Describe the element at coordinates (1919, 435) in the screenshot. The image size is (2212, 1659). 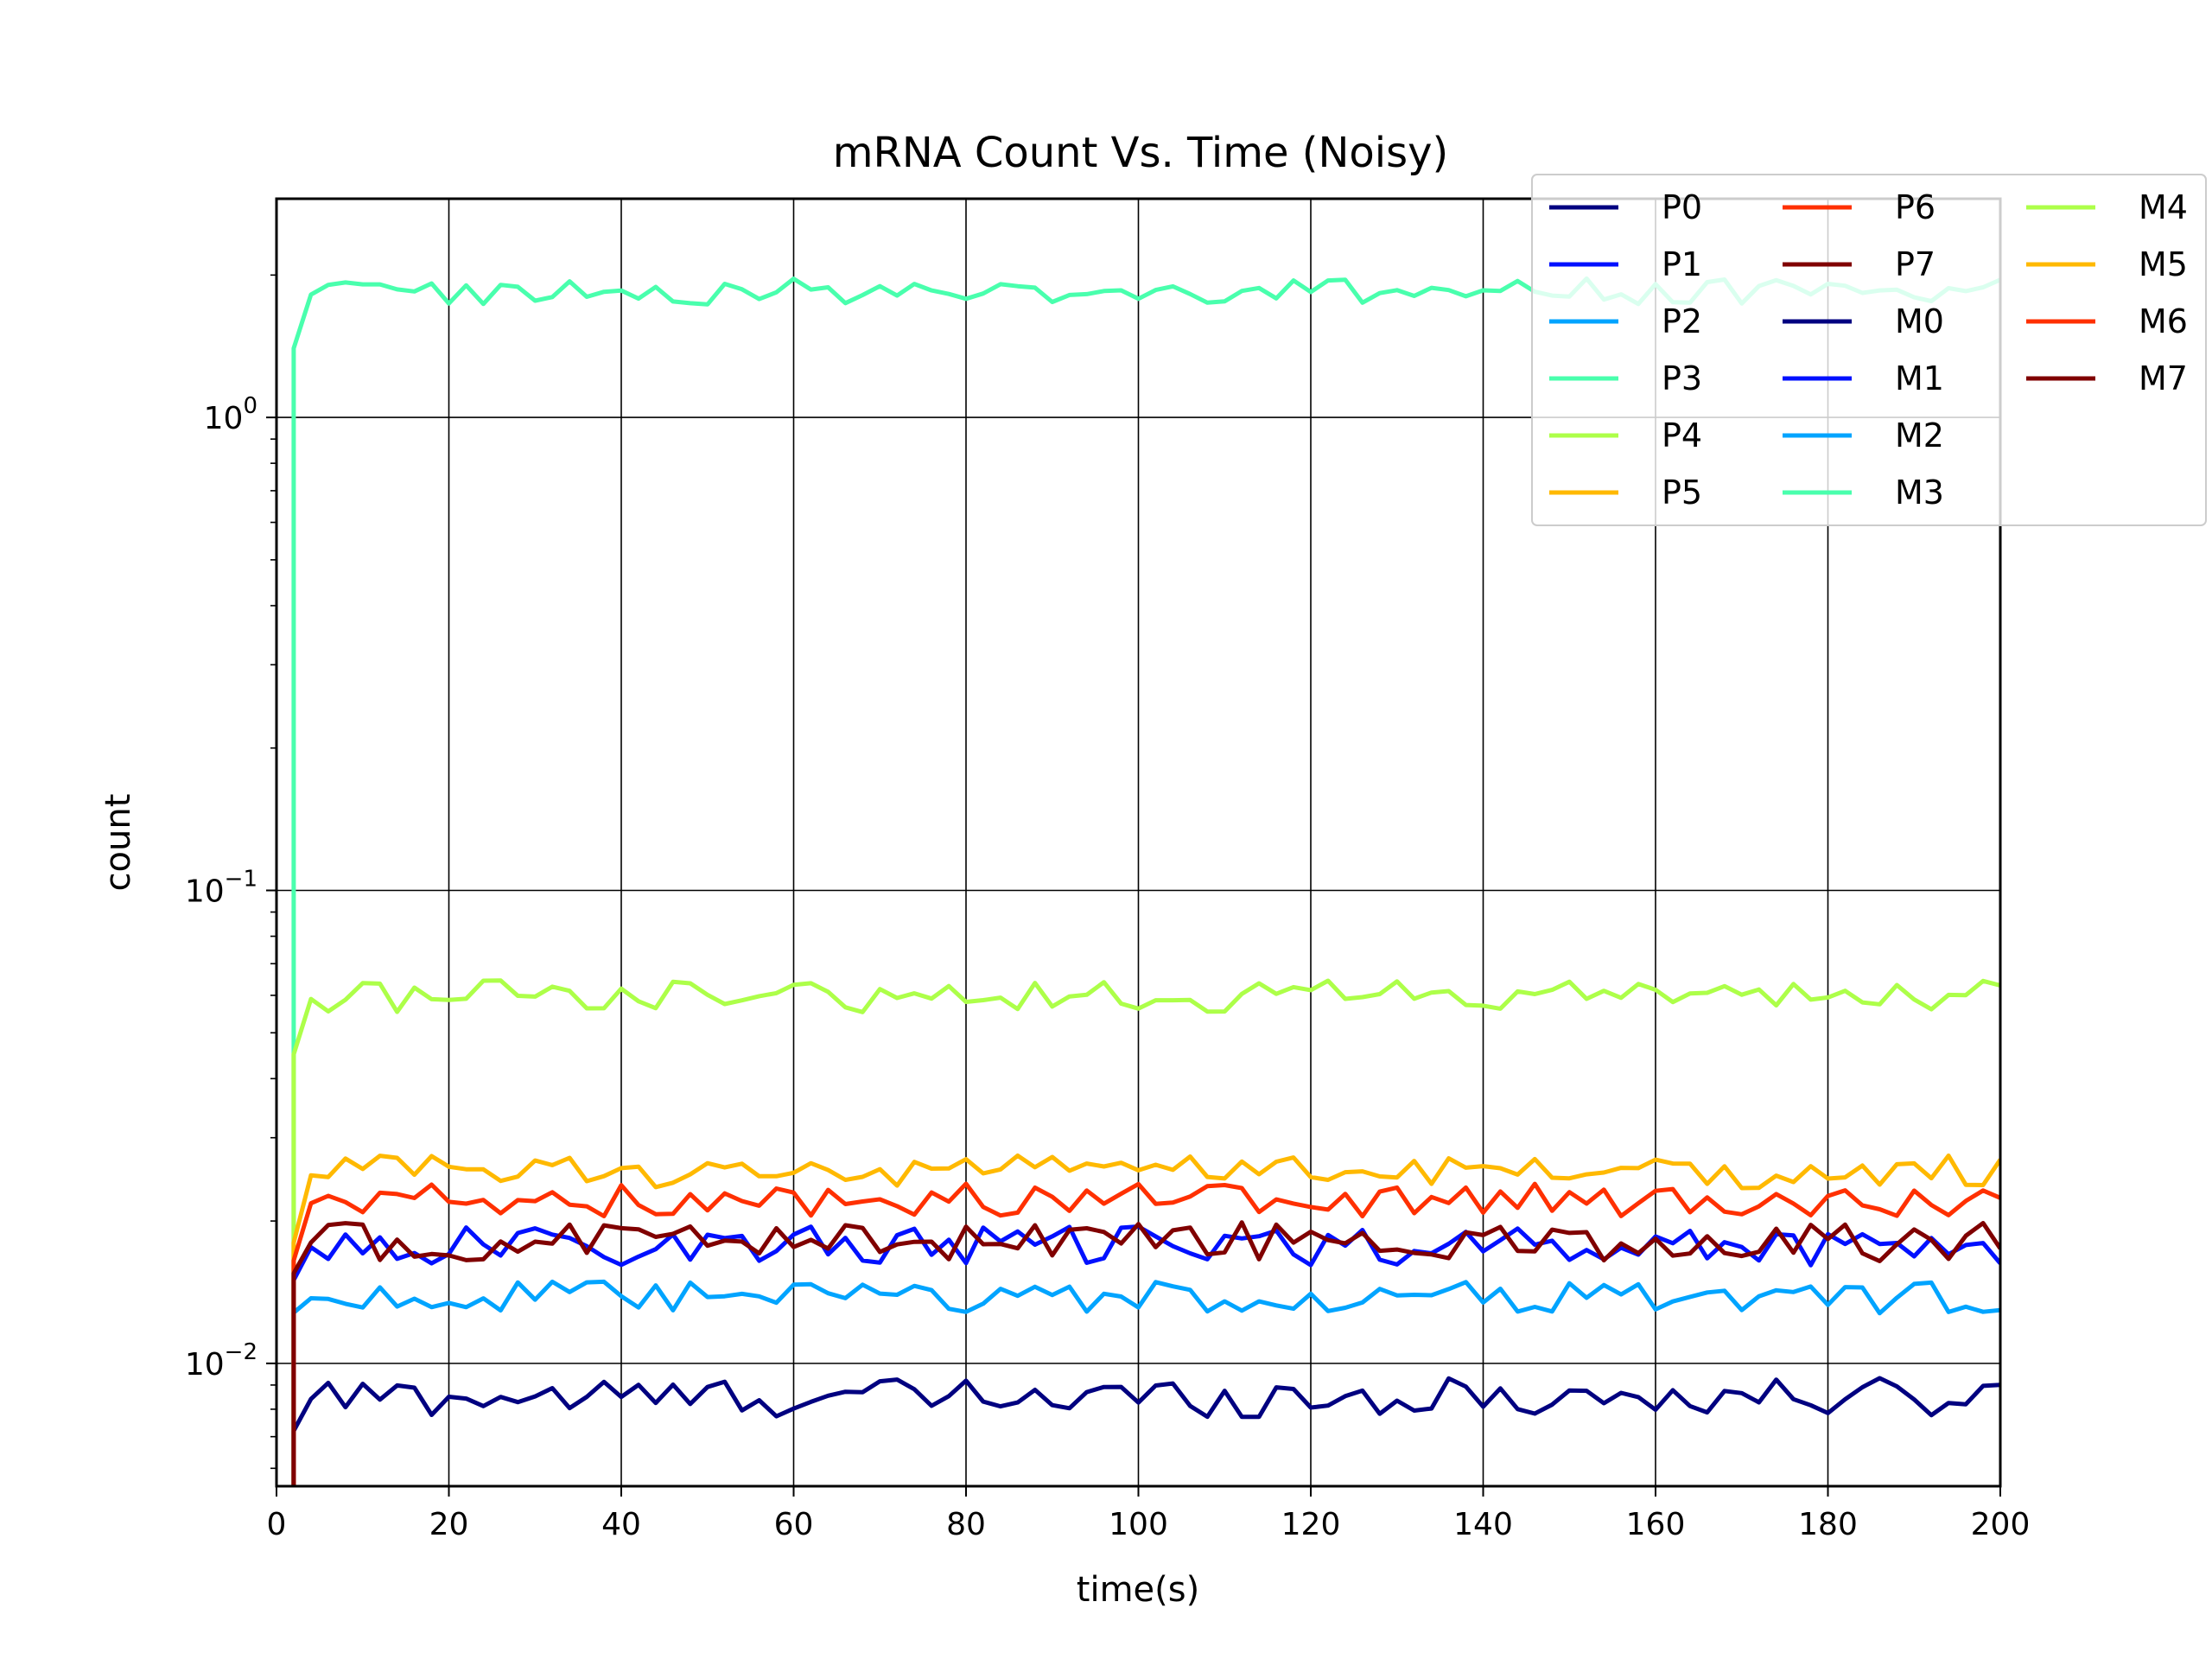
I see `legend-label-m2: M2` at that location.